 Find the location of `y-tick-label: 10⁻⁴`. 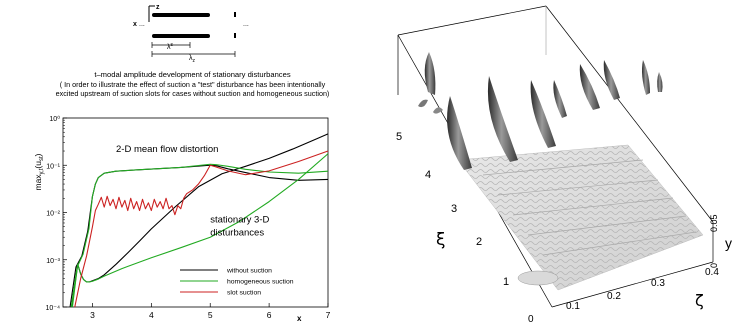

y-tick-label: 10⁻⁴ is located at coordinates (53, 308).